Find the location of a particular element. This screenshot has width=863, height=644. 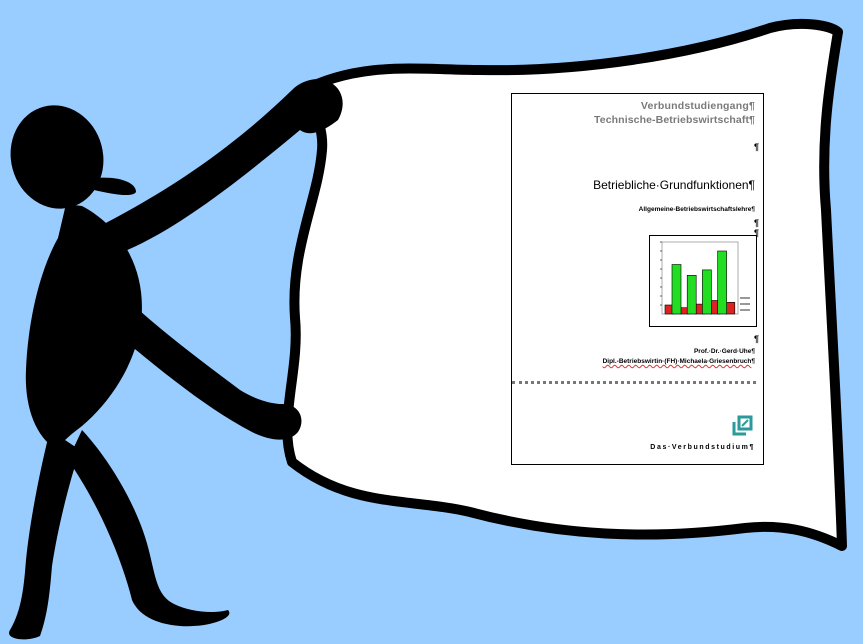

footer-brand: Das·Verbundstudium is located at coordinates (700, 447).